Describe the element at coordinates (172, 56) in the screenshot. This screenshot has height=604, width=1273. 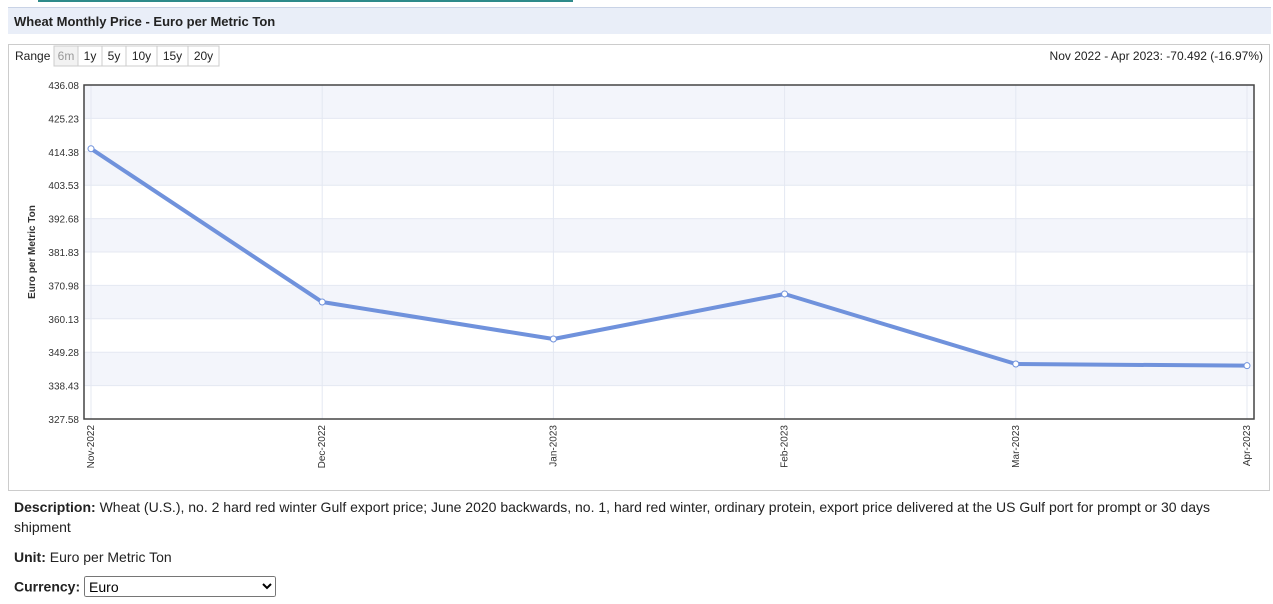
I see `range-button-label: 15y` at that location.